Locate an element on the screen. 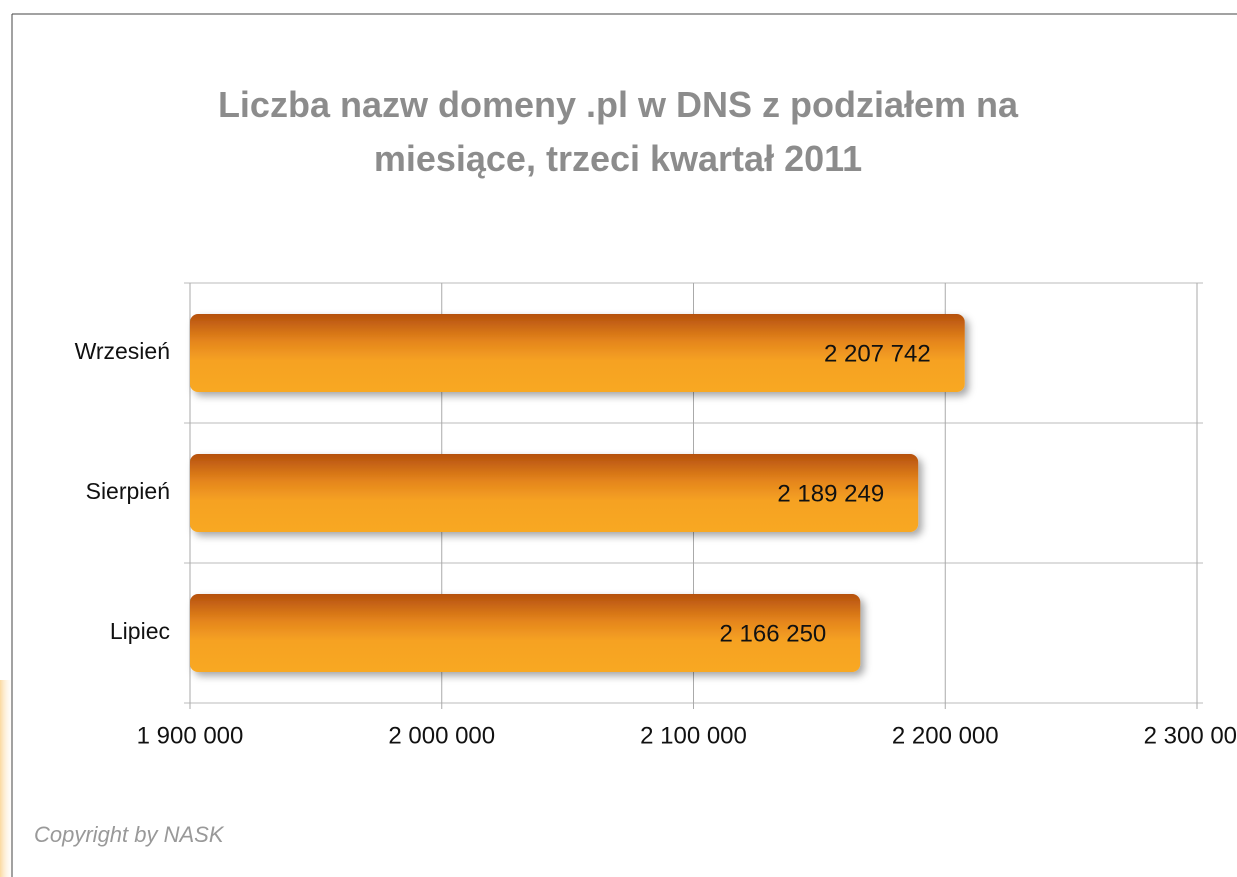 The width and height of the screenshot is (1237, 877). x-tick-label: 2 200 000 is located at coordinates (945, 735).